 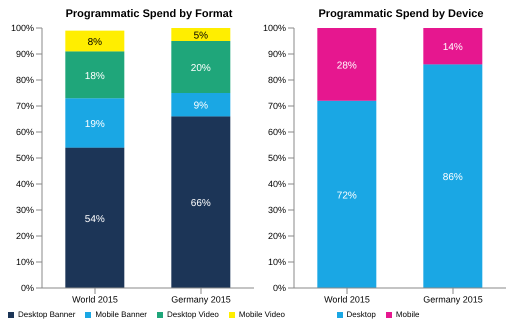 What do you see at coordinates (192, 314) in the screenshot?
I see `legend-label: Desktop Video` at bounding box center [192, 314].